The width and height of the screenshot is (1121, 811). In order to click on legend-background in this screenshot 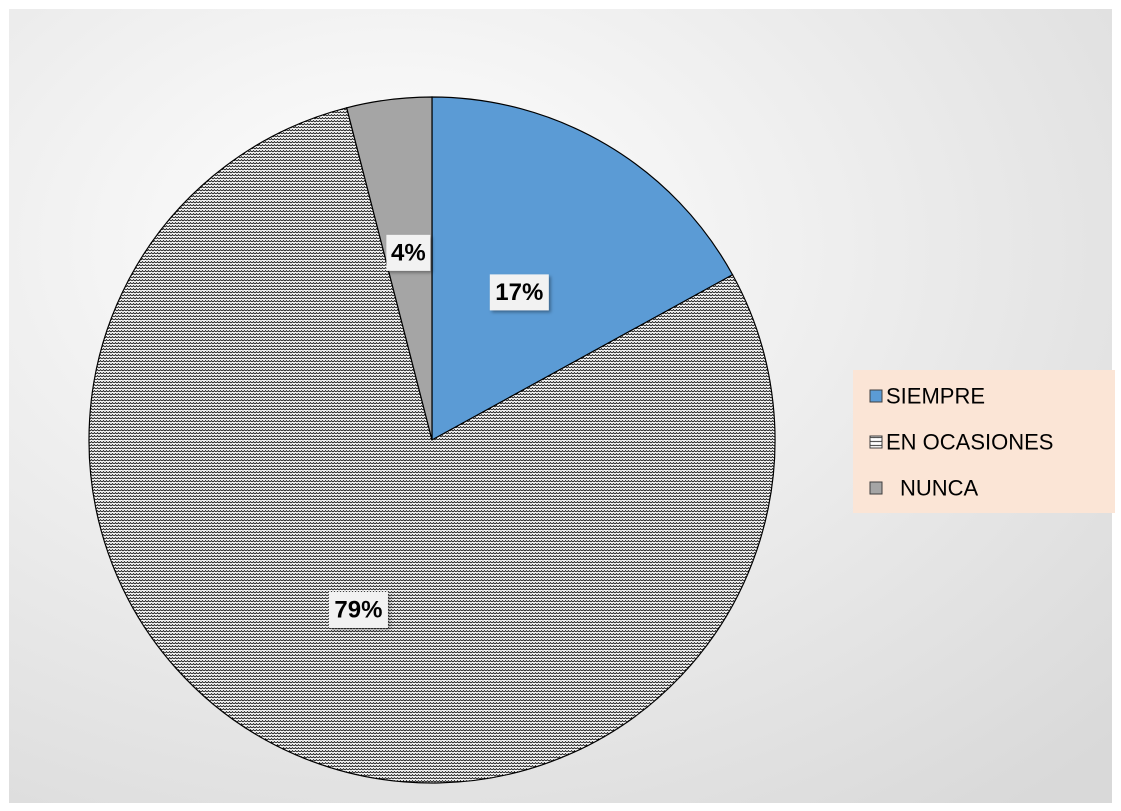, I will do `click(984, 441)`.